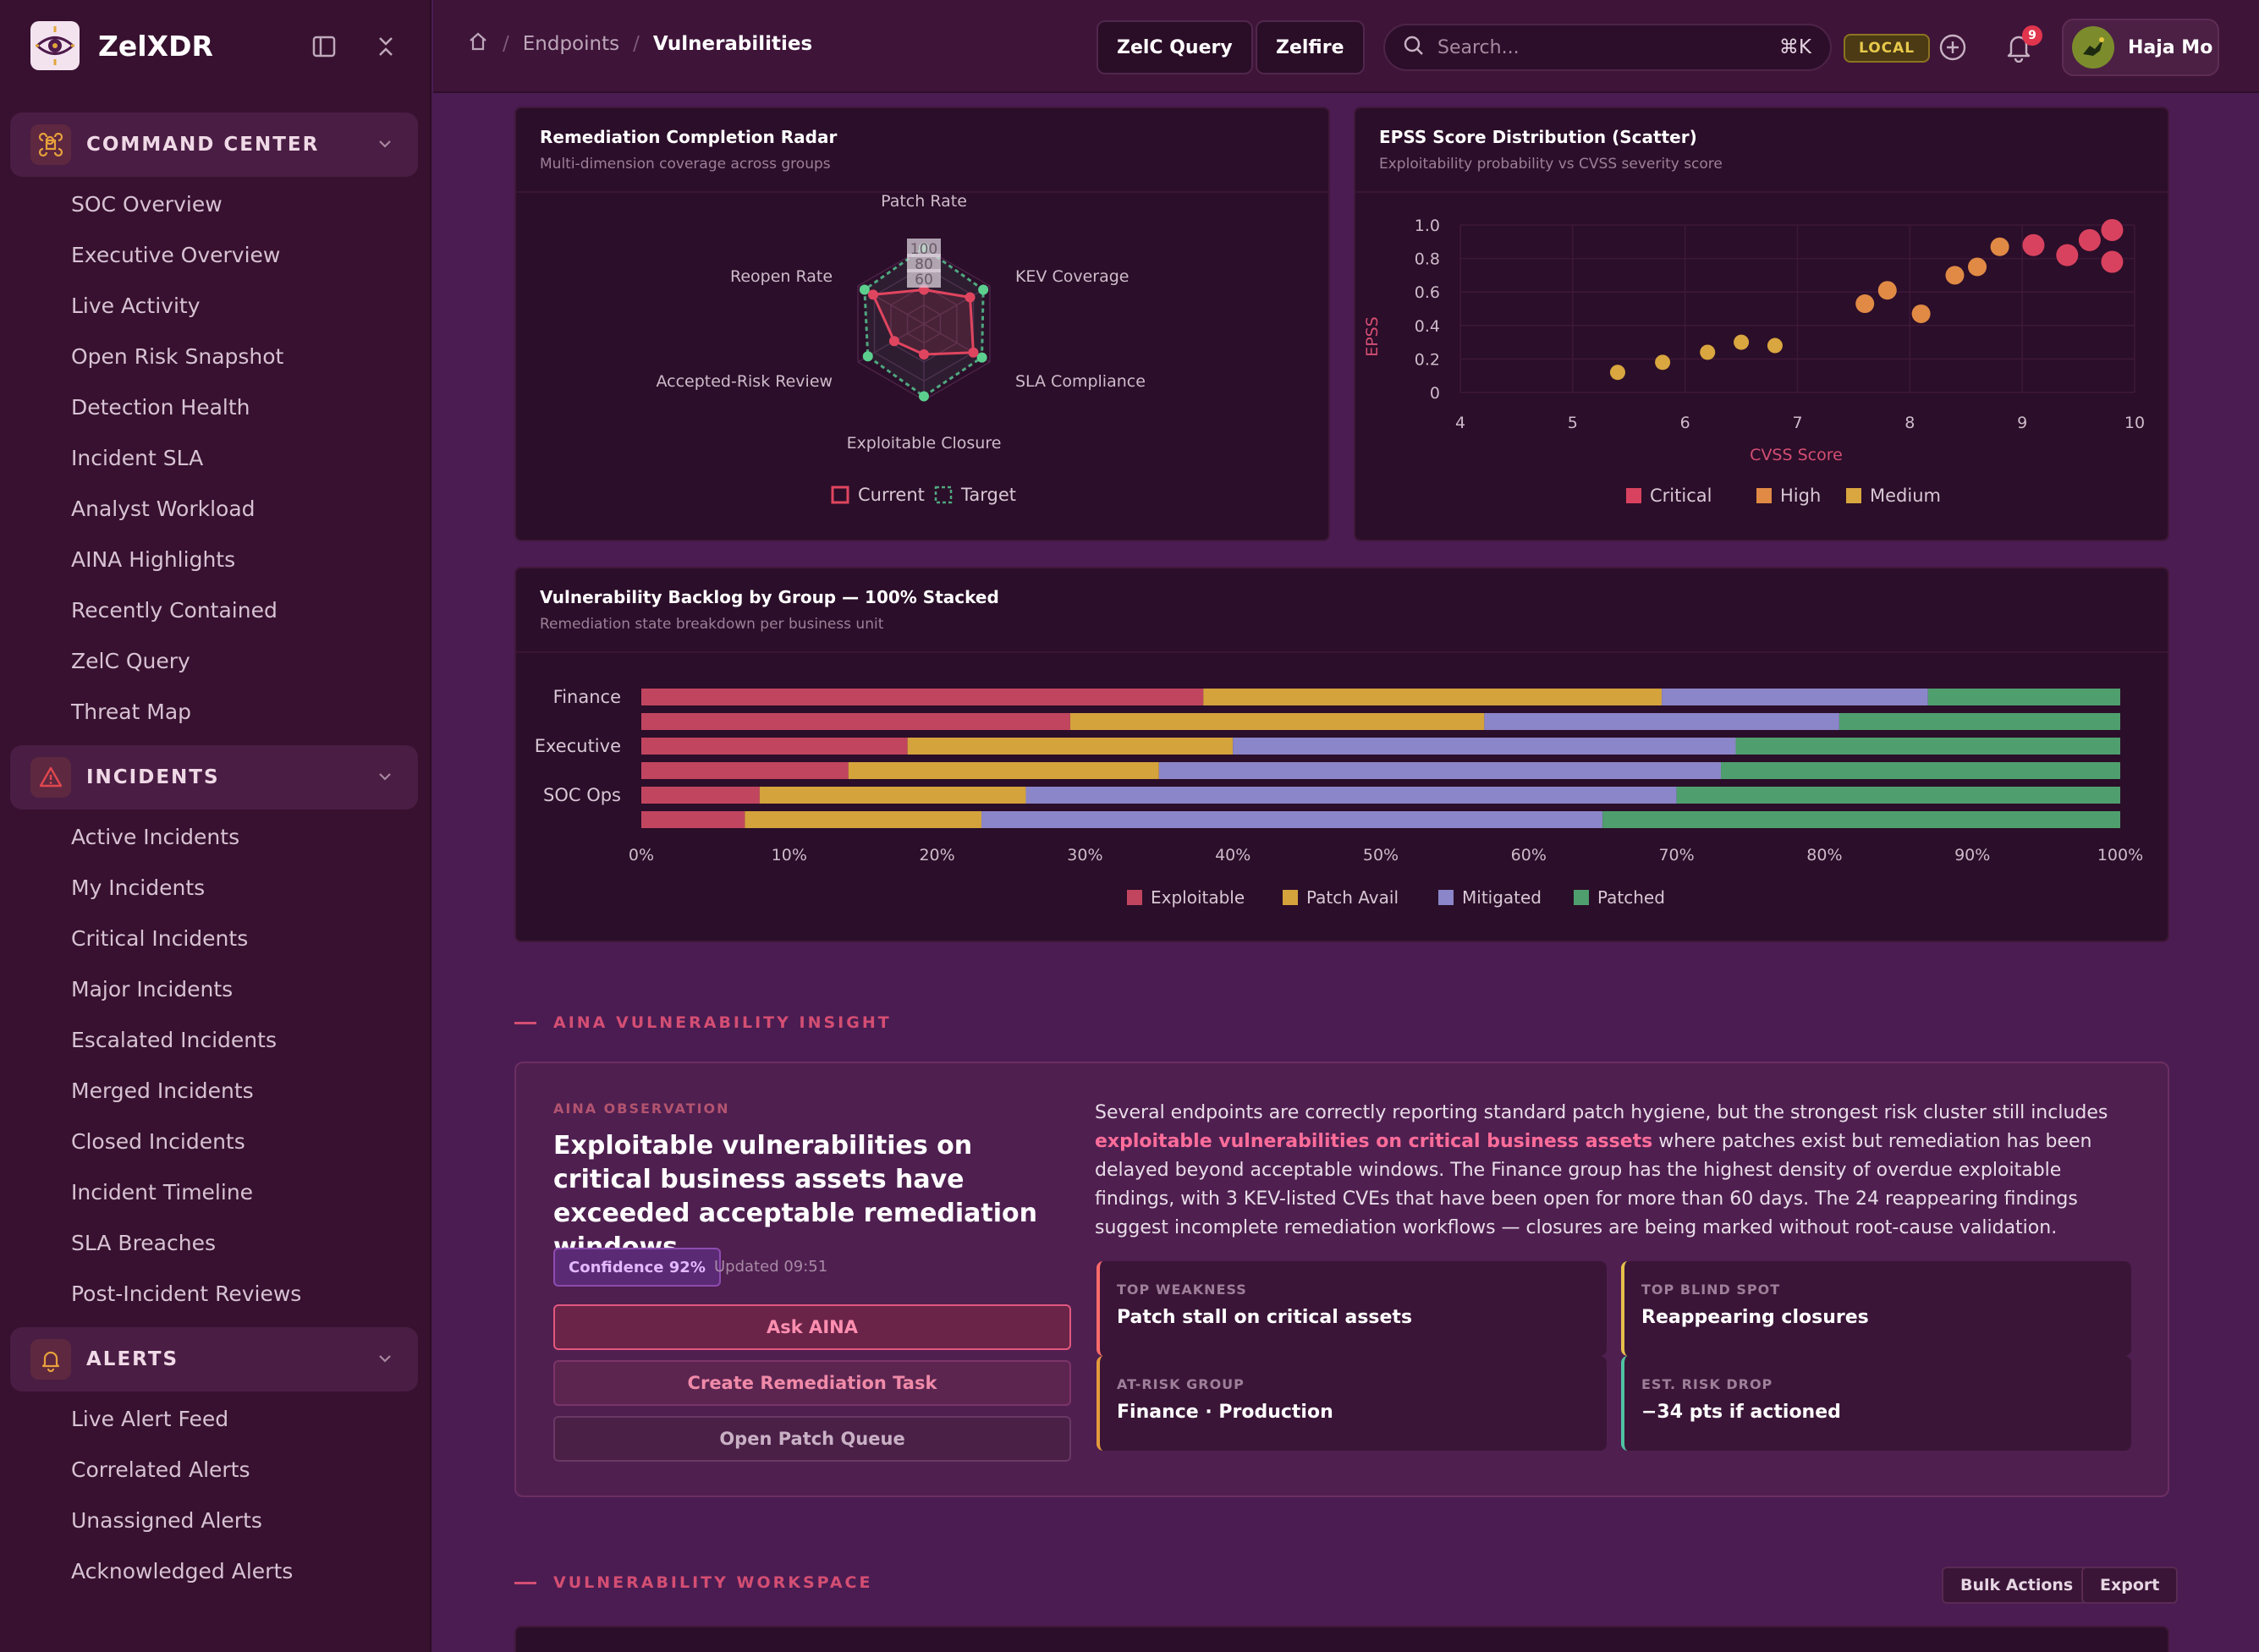 The height and width of the screenshot is (1652, 2259). I want to click on home-icon, so click(478, 44).